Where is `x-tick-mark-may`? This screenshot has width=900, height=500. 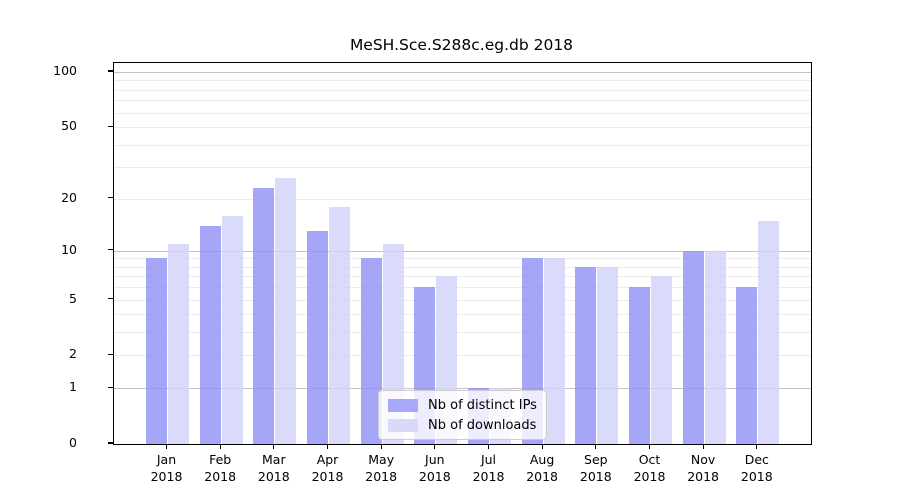 x-tick-mark-may is located at coordinates (381, 446).